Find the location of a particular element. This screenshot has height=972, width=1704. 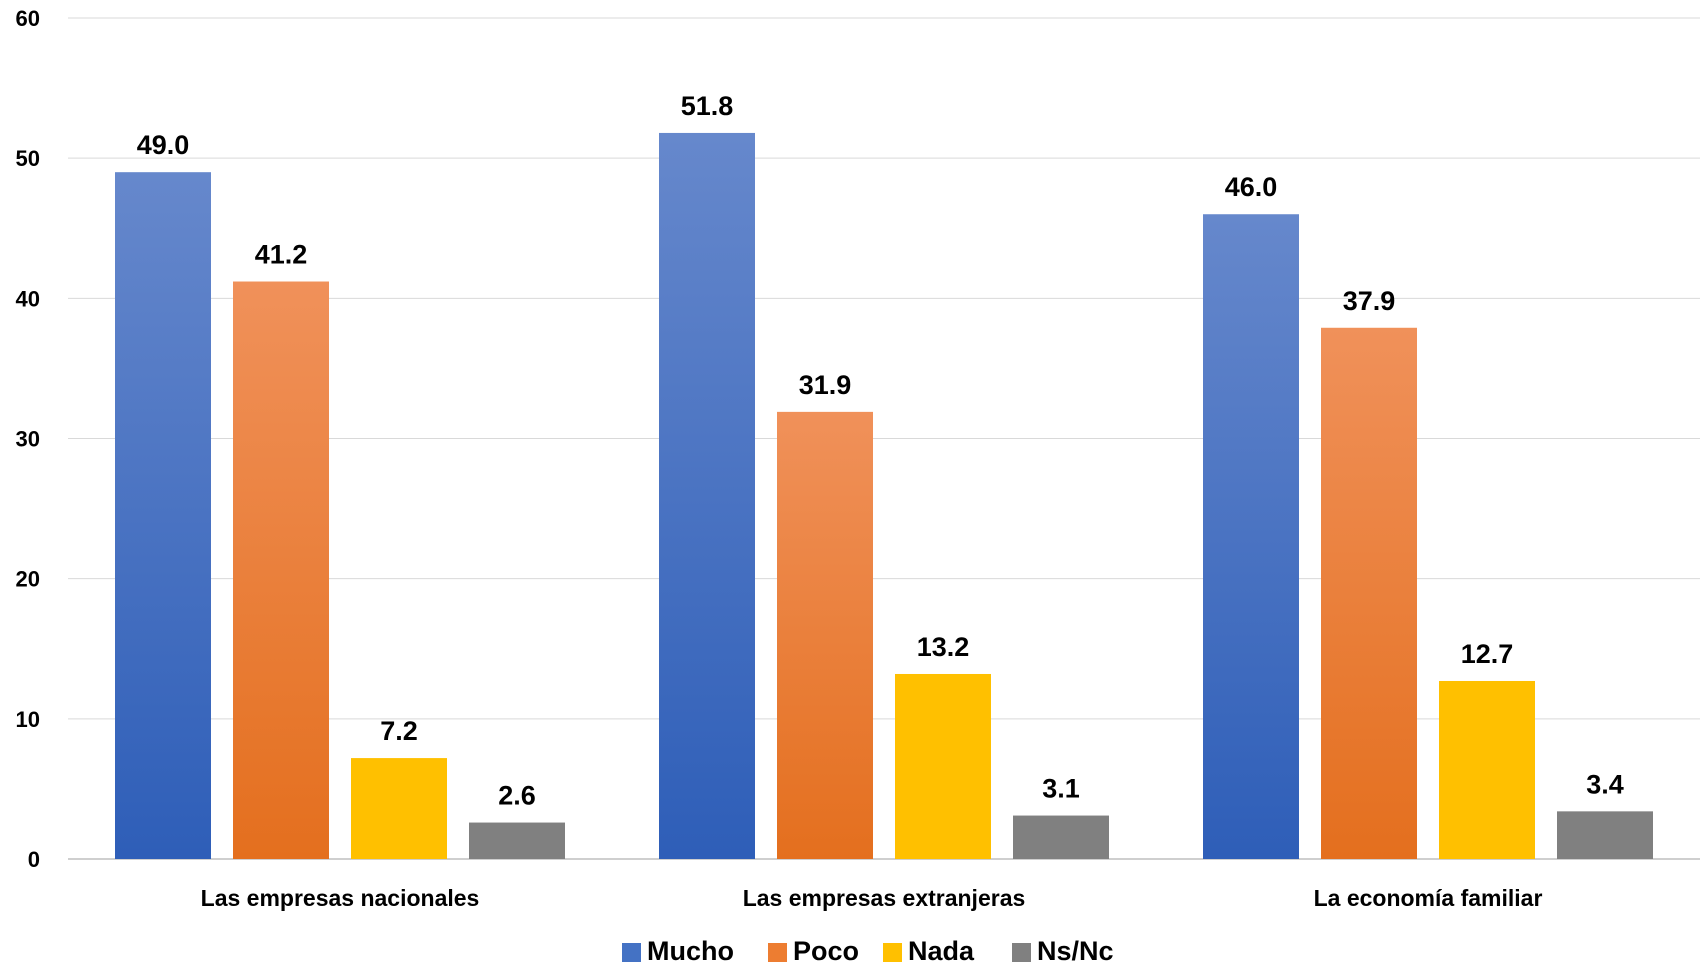

data-label: 7.2 is located at coordinates (399, 731).